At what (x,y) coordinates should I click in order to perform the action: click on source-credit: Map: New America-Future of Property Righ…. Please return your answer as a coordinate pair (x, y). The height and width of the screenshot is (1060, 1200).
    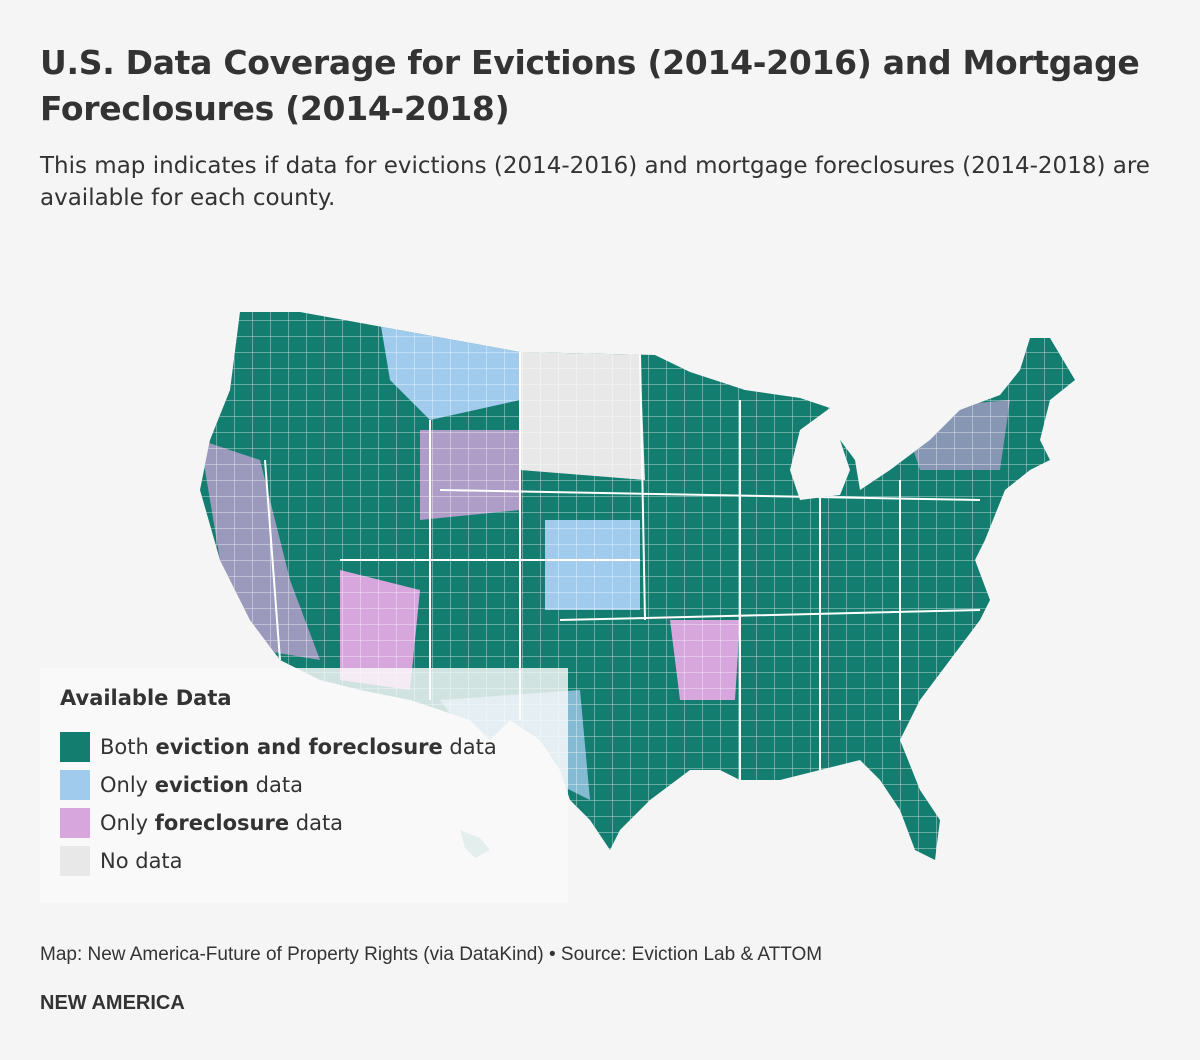
    Looking at the image, I should click on (431, 954).